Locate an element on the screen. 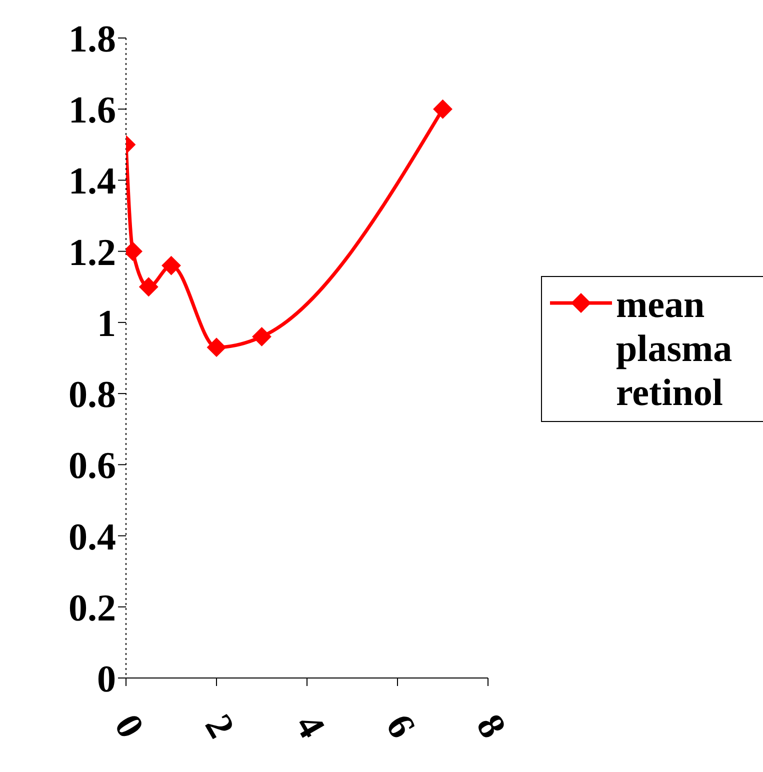  y-tick-label: 0 is located at coordinates (106, 679).